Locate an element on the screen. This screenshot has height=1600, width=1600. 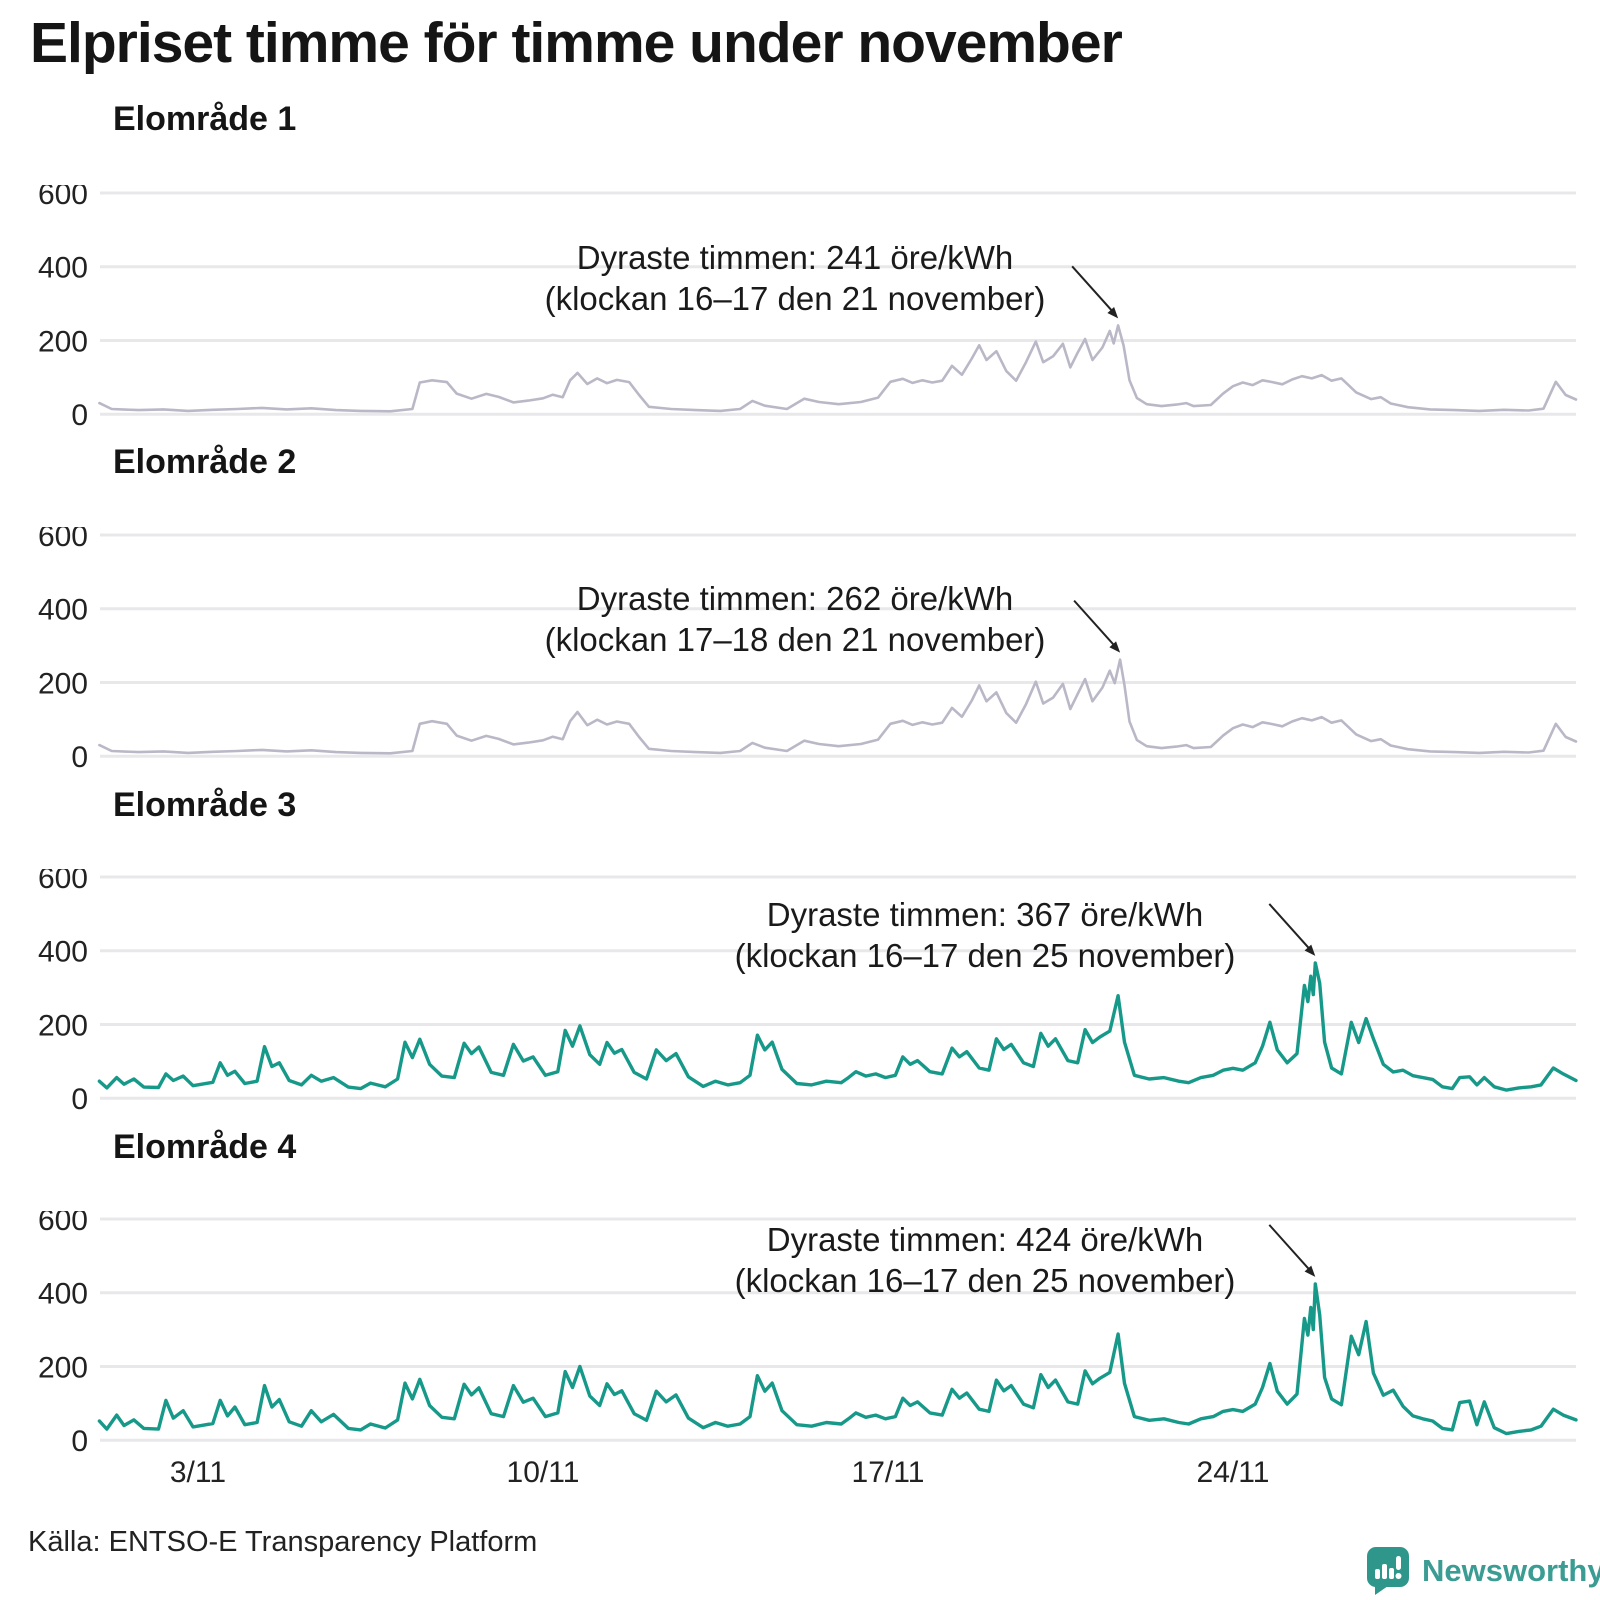
line-chart-elomrade-2: 600 400 200 0 is located at coordinates (808, 650).